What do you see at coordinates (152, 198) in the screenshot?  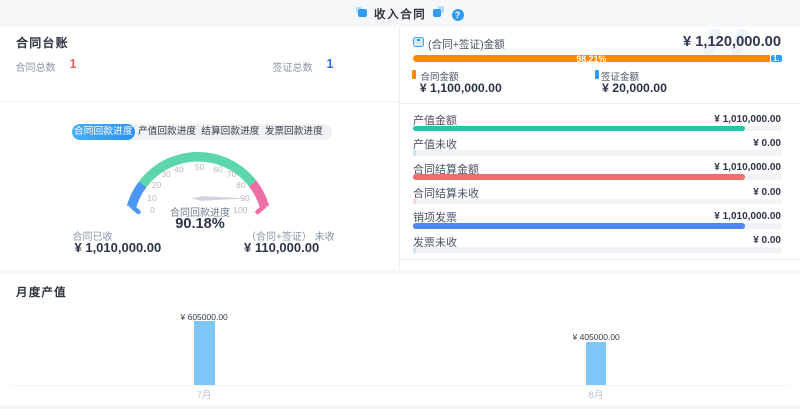 I see `svg-text: 10` at bounding box center [152, 198].